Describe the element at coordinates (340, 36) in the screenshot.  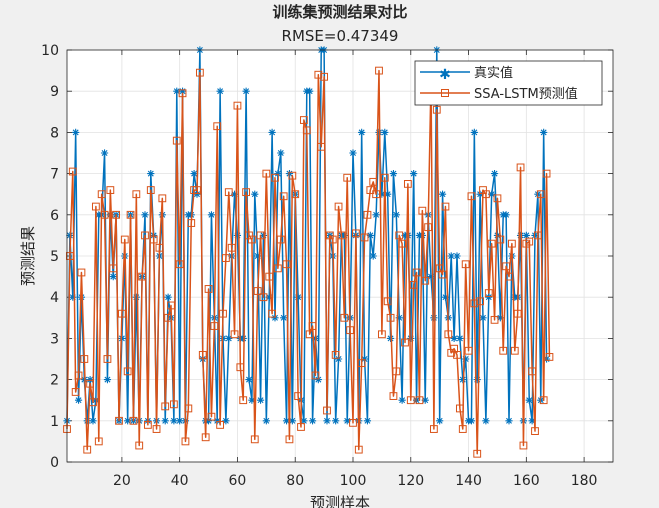
I see `chart-subtitle: RMSE=0.47349` at that location.